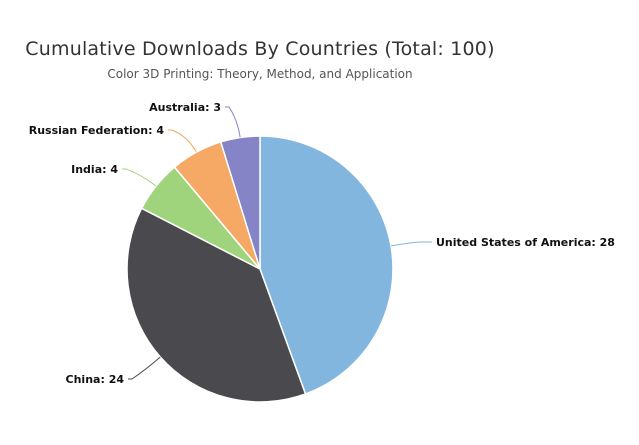 The image size is (639, 445). What do you see at coordinates (411, 244) in the screenshot?
I see `connector-united-states-of-america` at bounding box center [411, 244].